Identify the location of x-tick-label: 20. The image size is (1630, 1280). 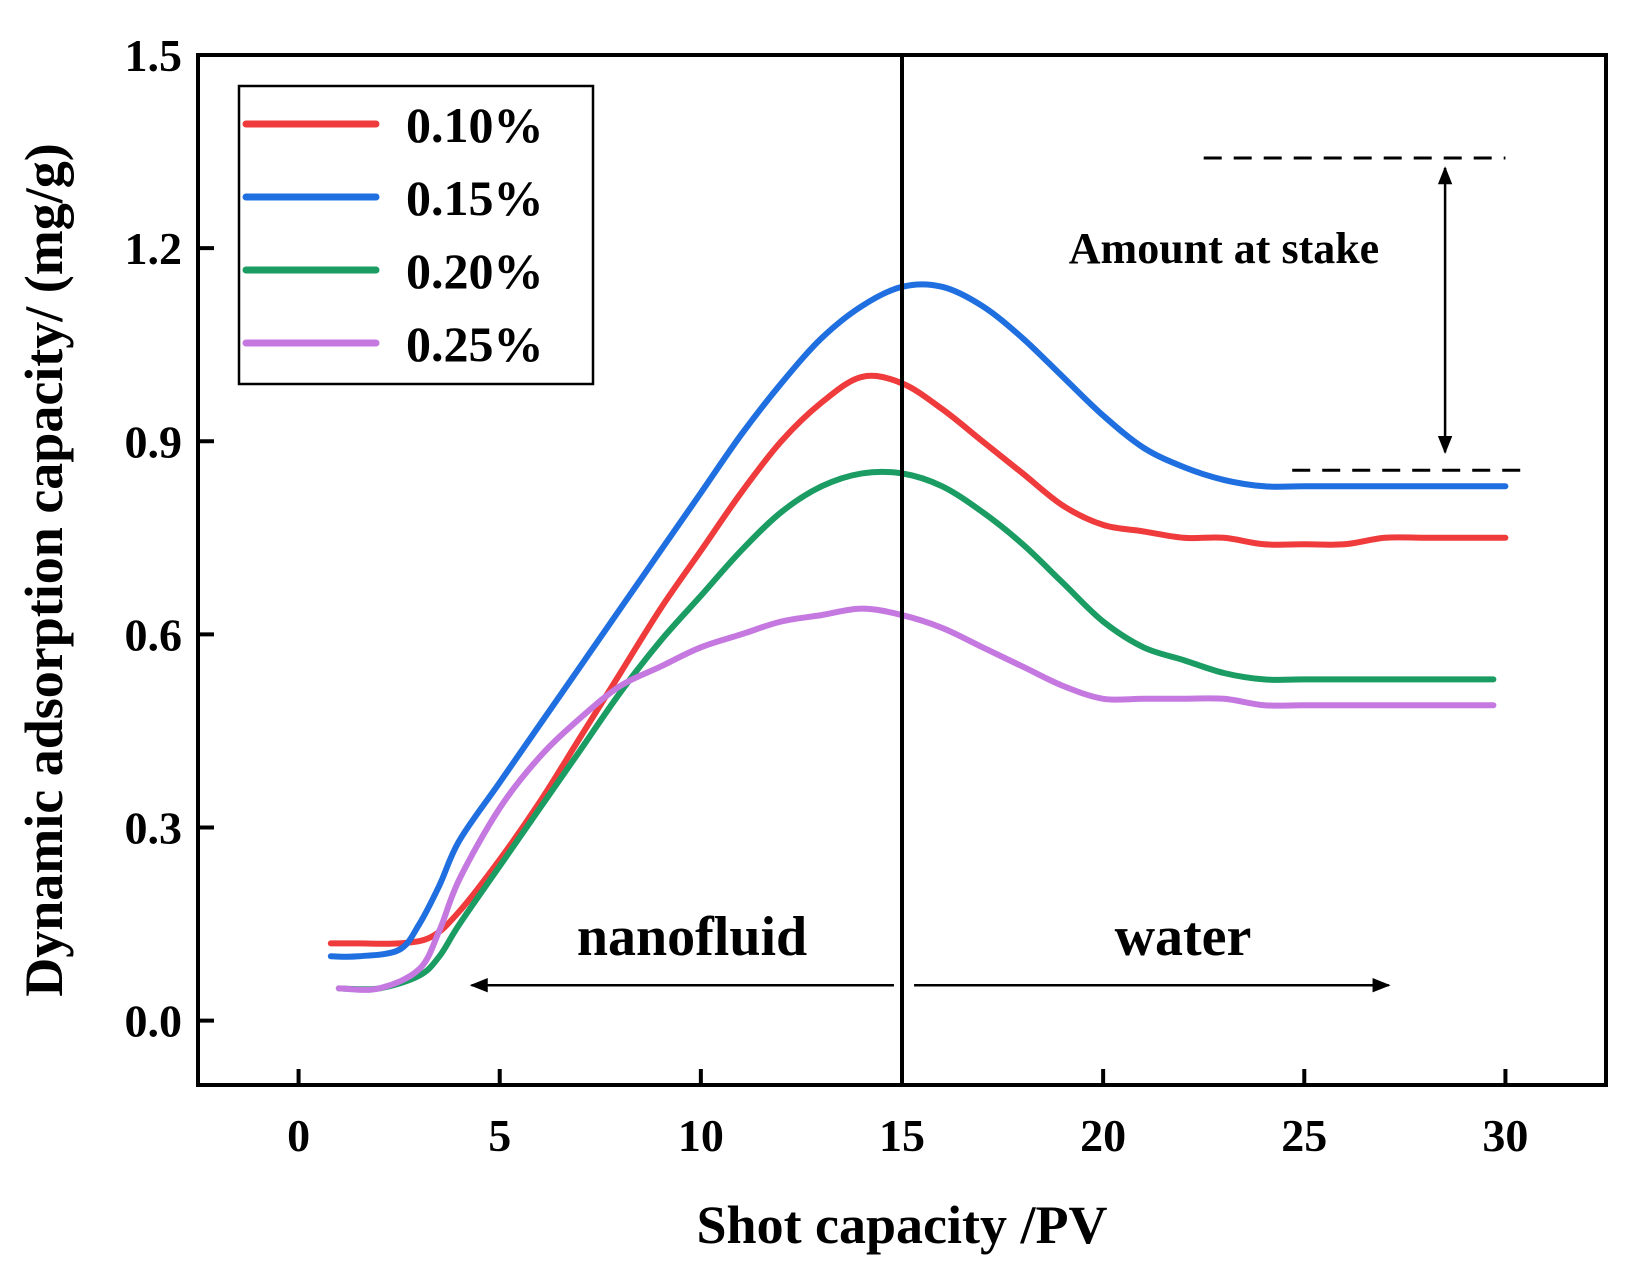
(1103, 1135).